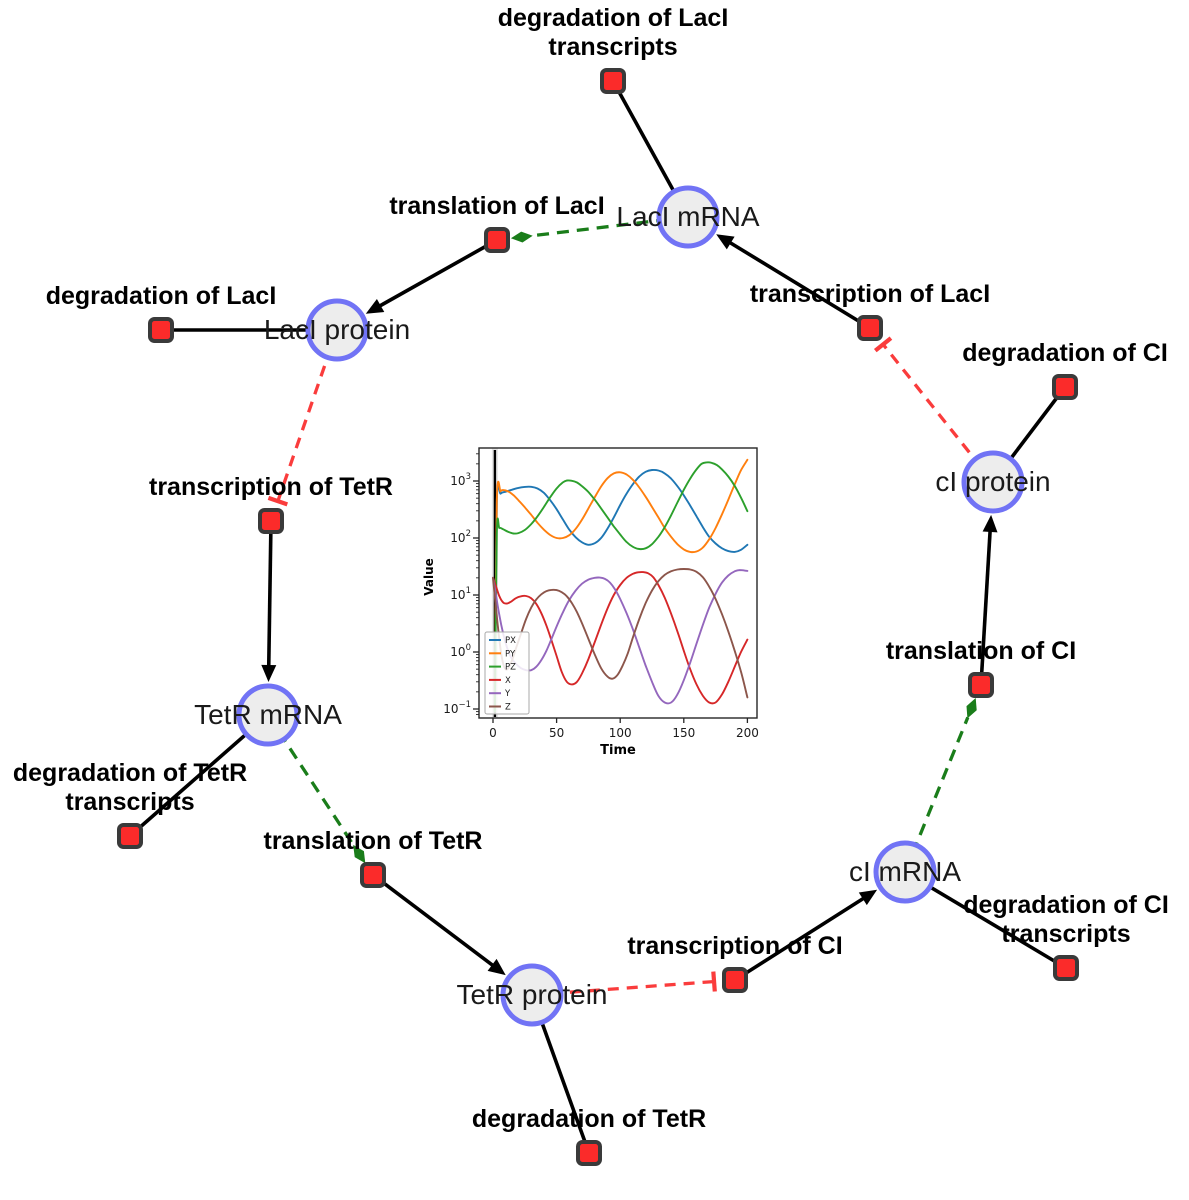 The image size is (1189, 1200). Describe the element at coordinates (508, 708) in the screenshot. I see `legend-label-Z: Z` at that location.